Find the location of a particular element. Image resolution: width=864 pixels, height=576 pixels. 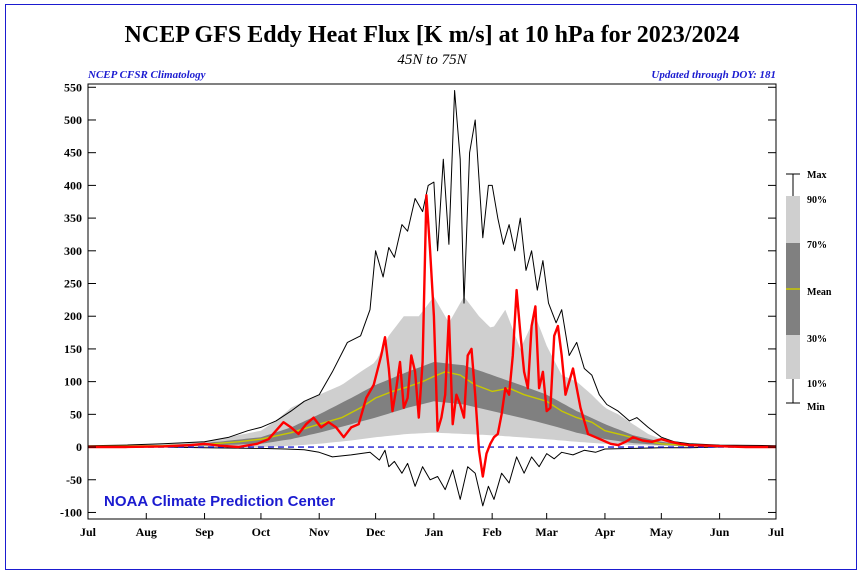

legend-label: 30% is located at coordinates (817, 339).